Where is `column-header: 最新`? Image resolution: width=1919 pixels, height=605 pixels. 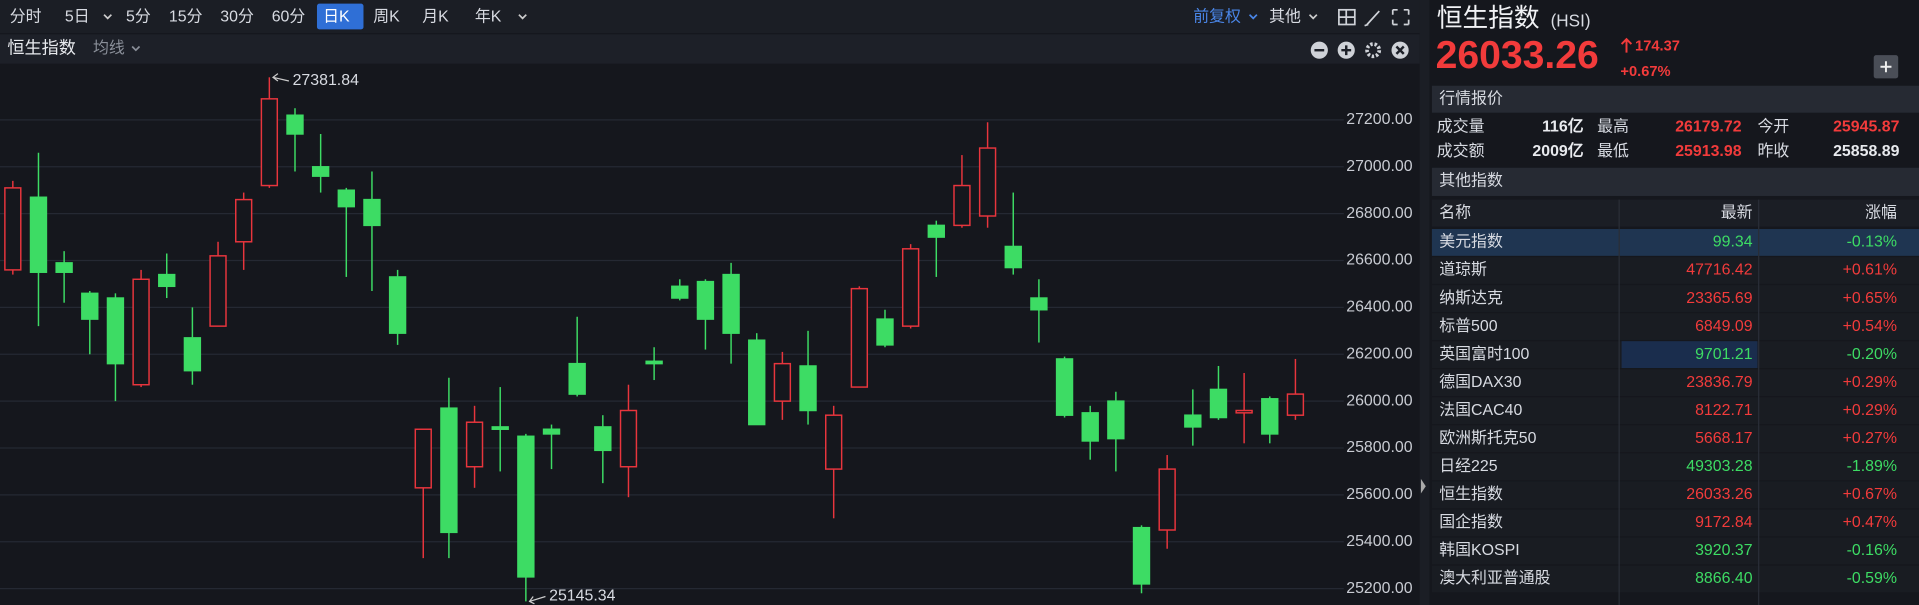
column-header: 最新 is located at coordinates (1737, 212).